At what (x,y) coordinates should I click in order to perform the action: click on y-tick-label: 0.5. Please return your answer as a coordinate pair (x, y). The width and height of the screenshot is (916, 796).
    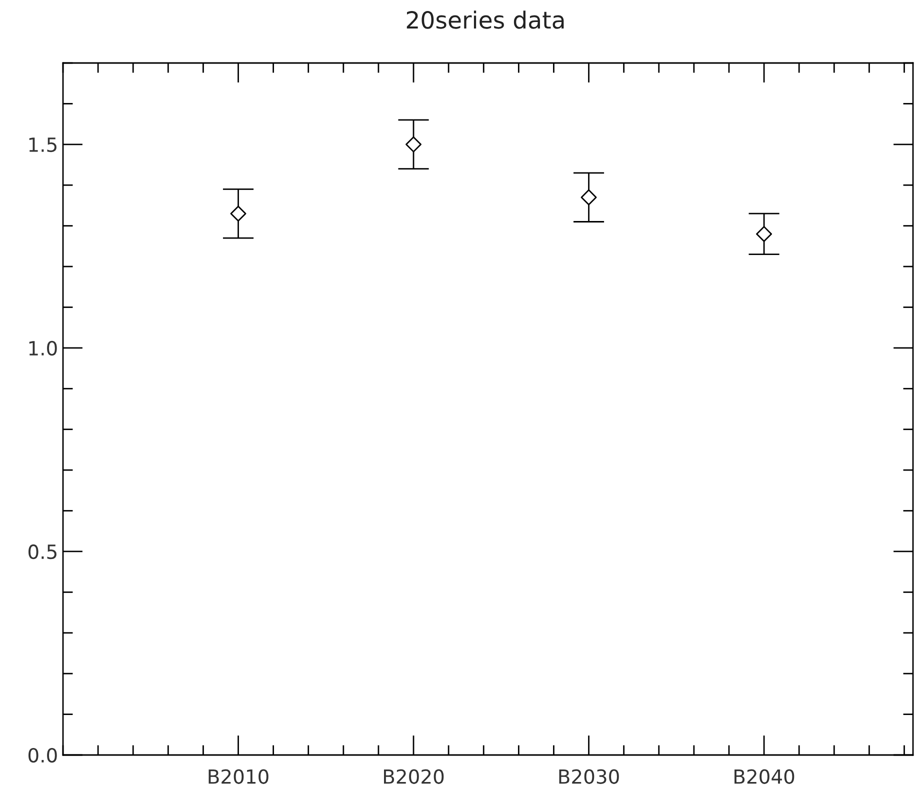
    Looking at the image, I should click on (42, 552).